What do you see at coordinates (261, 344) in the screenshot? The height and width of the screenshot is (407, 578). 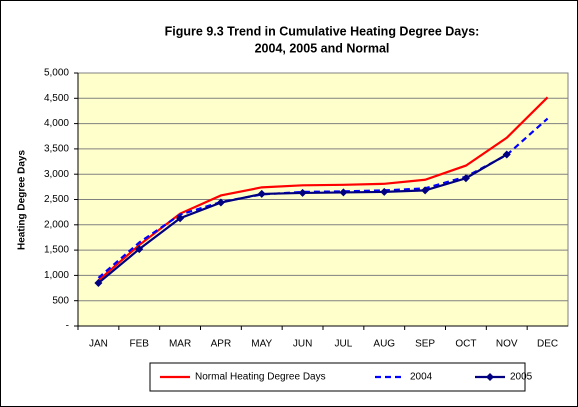 I see `x-tick-label: MAY` at bounding box center [261, 344].